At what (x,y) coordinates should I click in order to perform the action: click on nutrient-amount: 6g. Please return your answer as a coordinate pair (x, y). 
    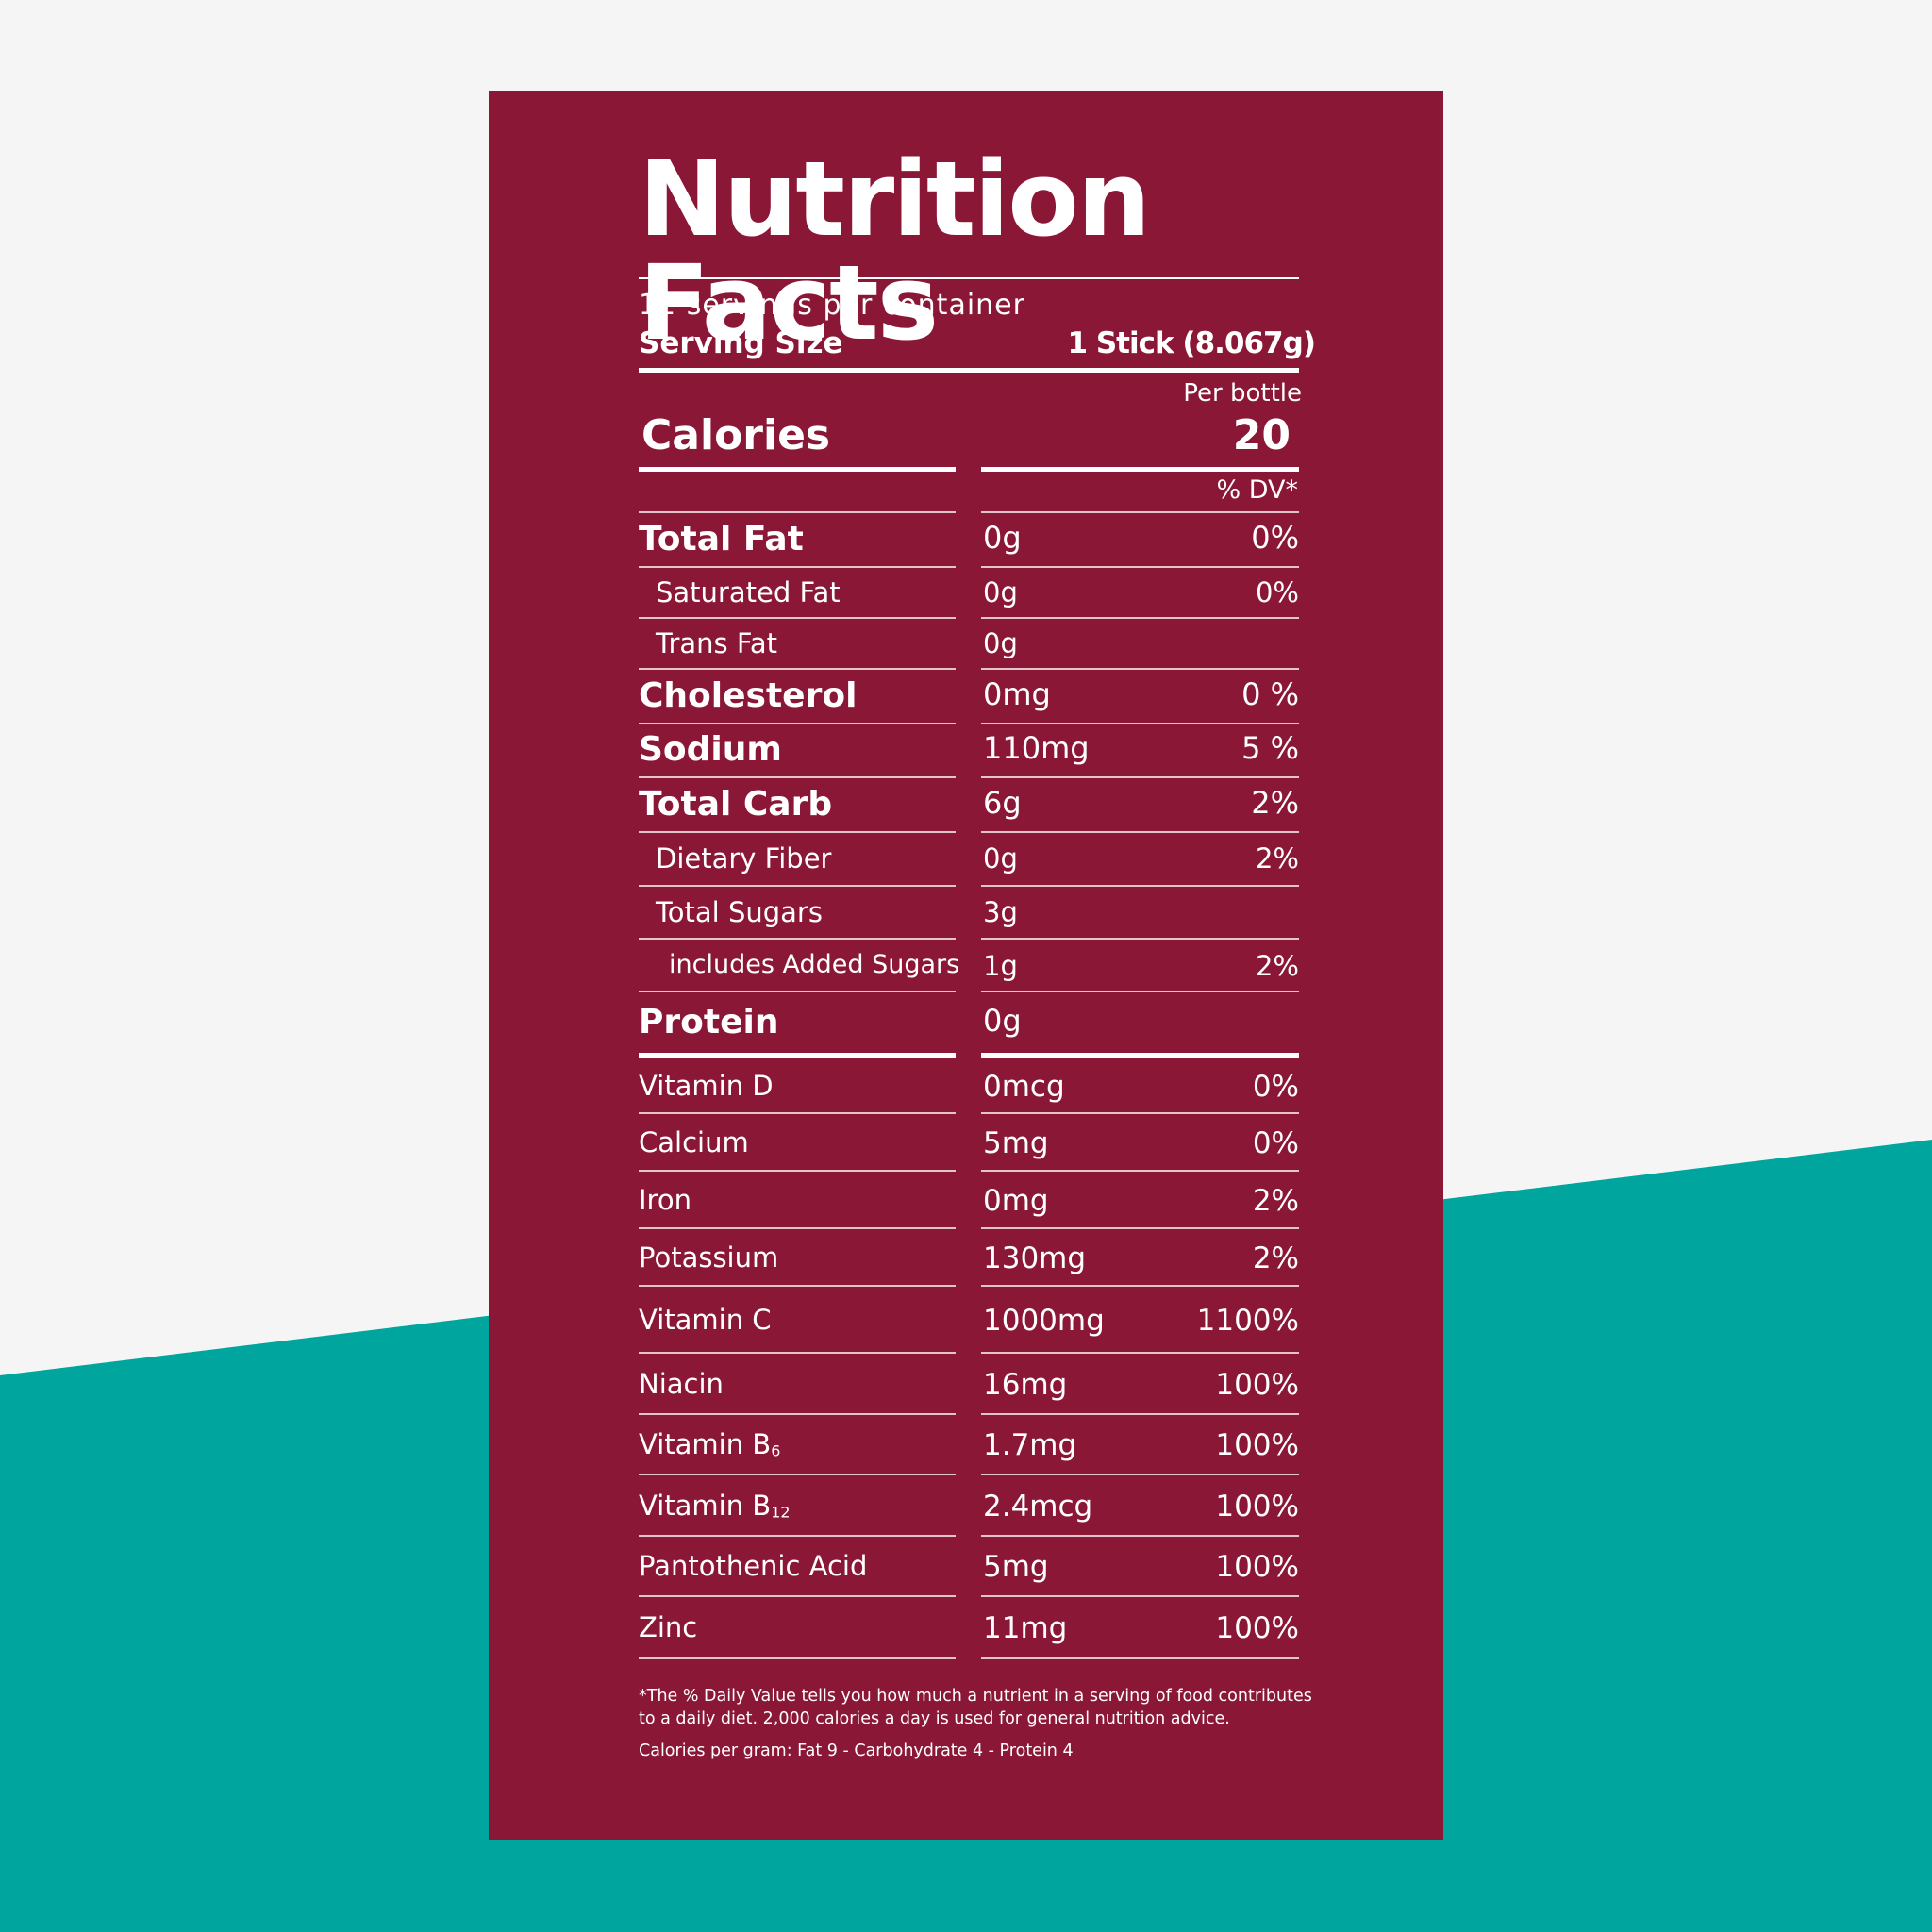
    Looking at the image, I should click on (1003, 802).